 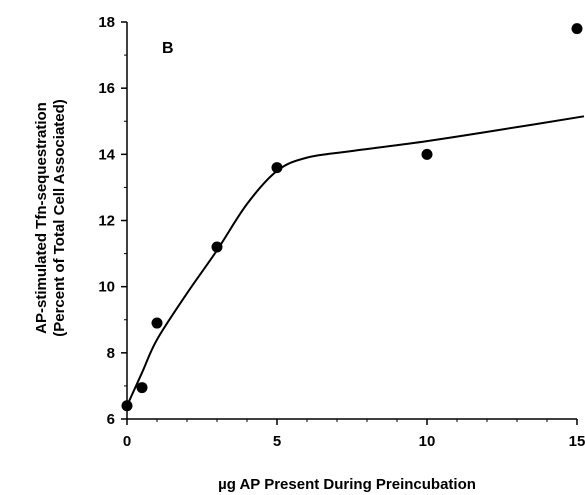 I want to click on y-tick-label: 14, so click(x=106, y=154).